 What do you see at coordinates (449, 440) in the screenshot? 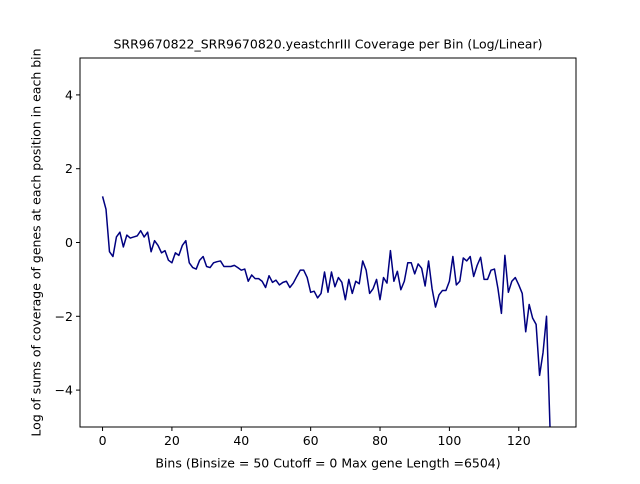
I see `x-tick-label: 100` at bounding box center [449, 440].